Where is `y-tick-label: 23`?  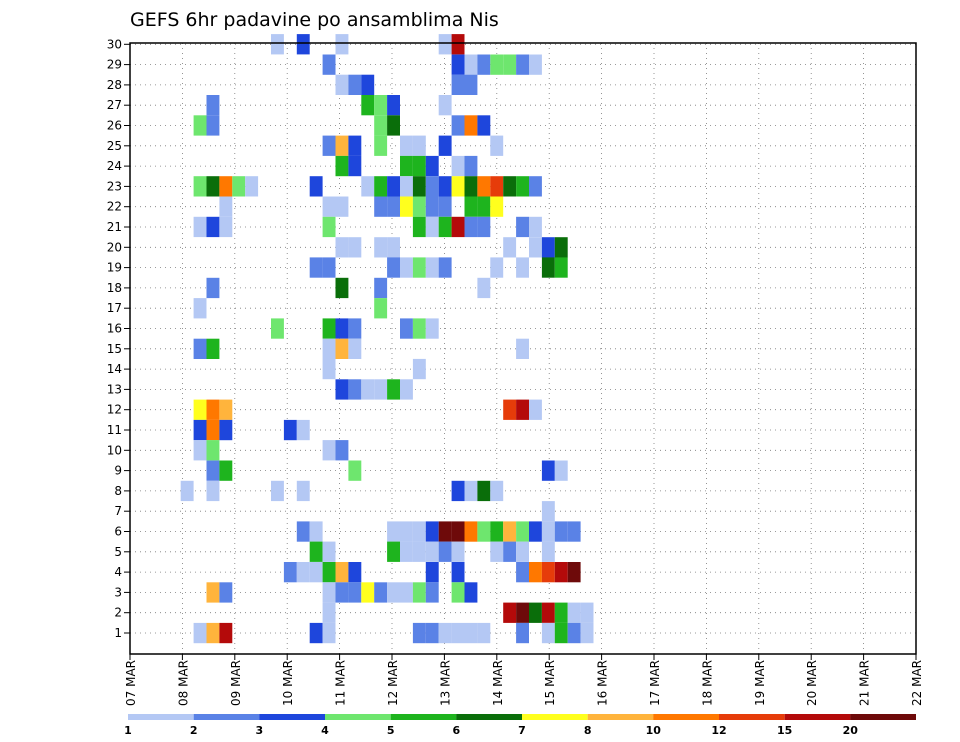
y-tick-label: 23 is located at coordinates (114, 186).